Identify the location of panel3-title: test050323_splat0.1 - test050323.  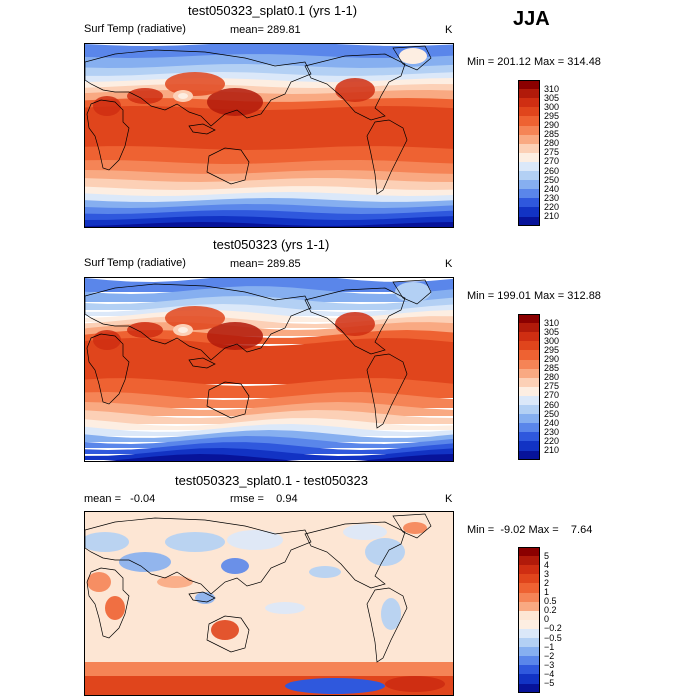
(271, 480).